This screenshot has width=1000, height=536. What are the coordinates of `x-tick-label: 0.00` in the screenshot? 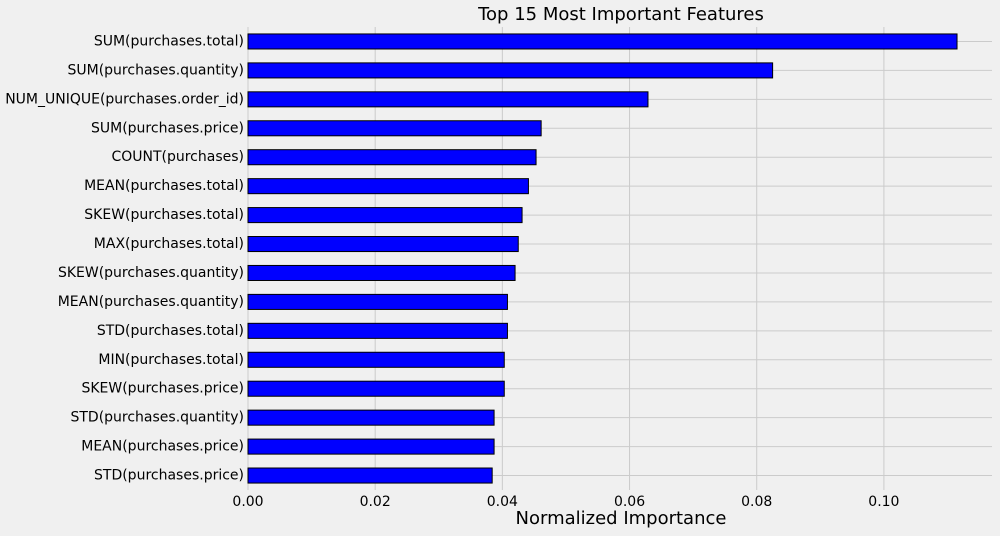 It's located at (247, 502).